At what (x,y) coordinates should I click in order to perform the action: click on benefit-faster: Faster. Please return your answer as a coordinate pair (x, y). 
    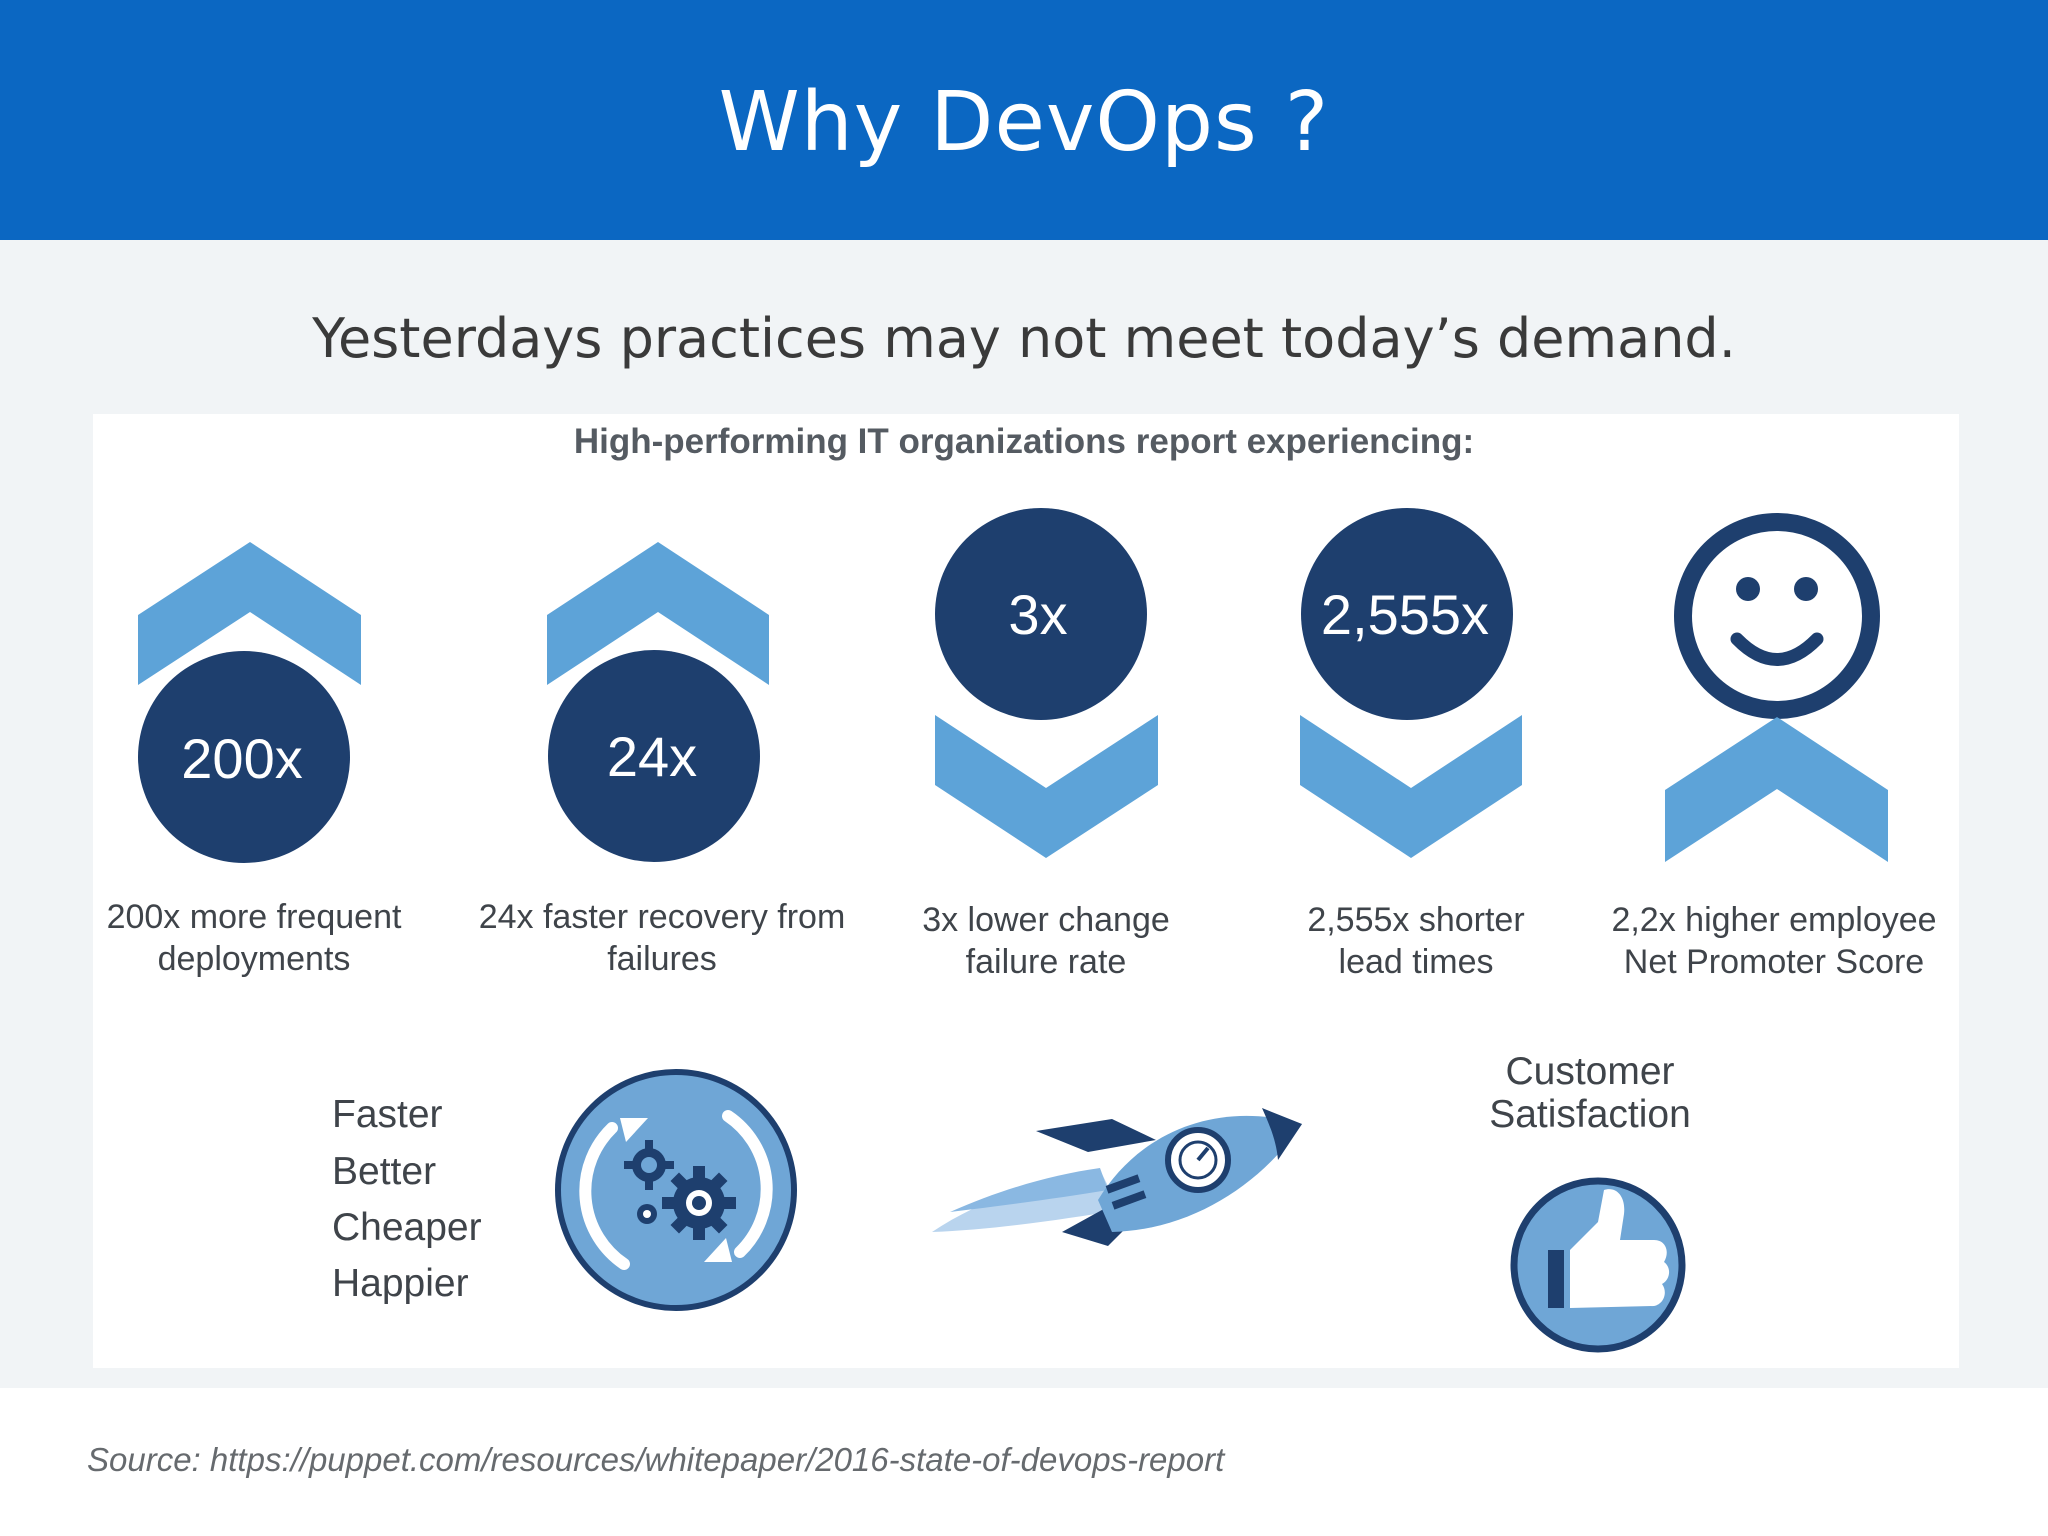
    Looking at the image, I should click on (387, 1114).